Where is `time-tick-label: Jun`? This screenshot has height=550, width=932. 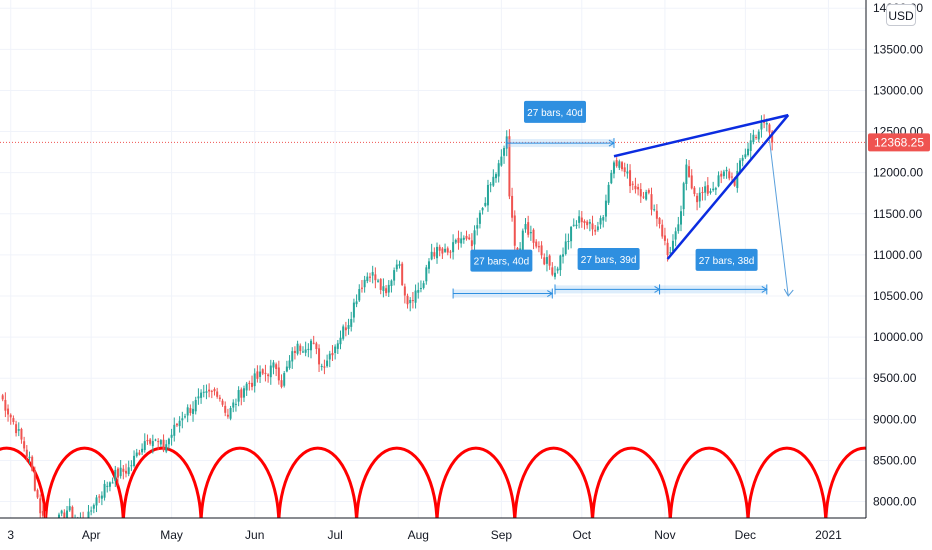
time-tick-label: Jun is located at coordinates (254, 535).